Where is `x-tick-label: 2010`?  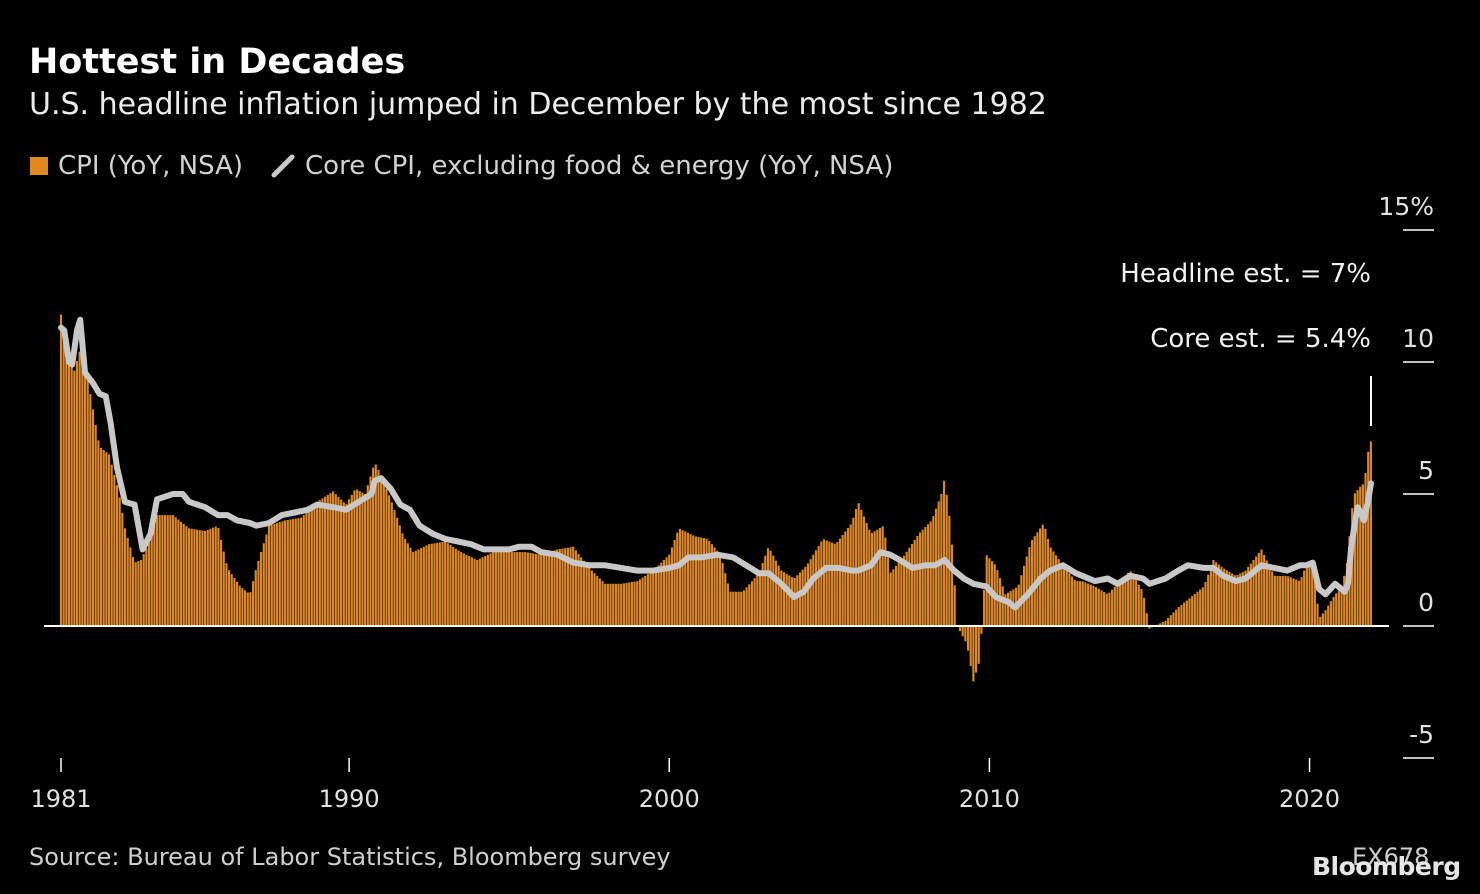
x-tick-label: 2010 is located at coordinates (989, 799).